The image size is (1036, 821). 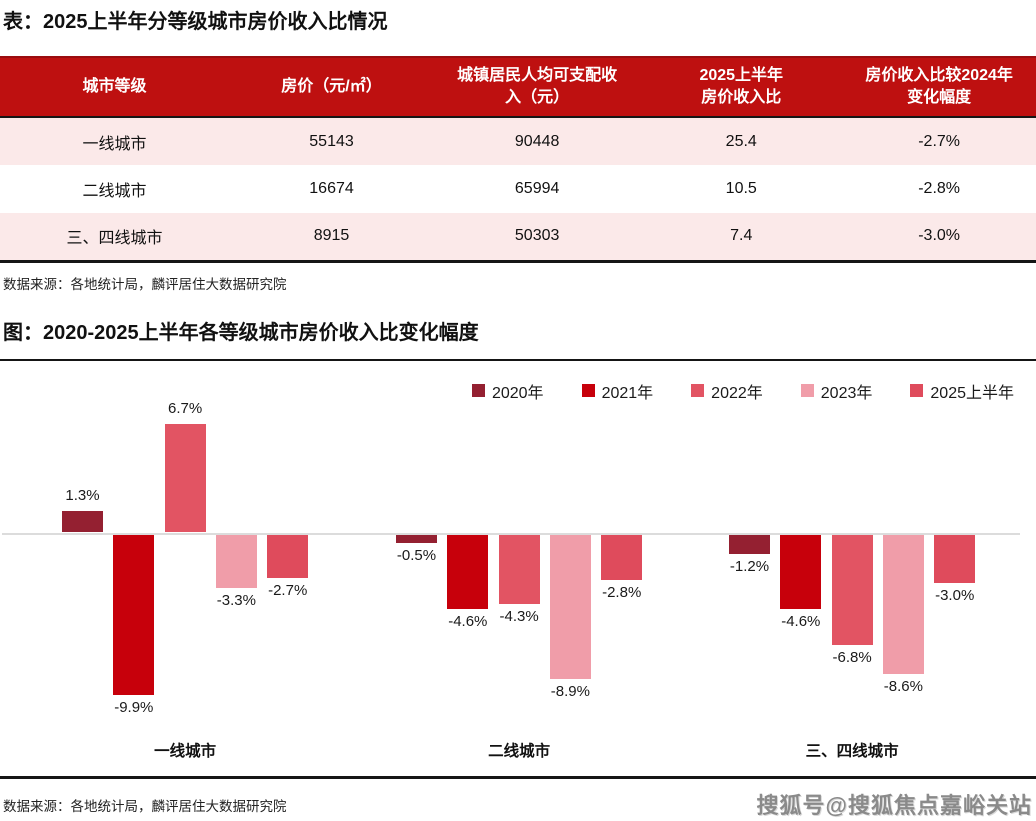 I want to click on table-row: 二线城市 16674 65994 10.5 -2.8%, so click(x=518, y=189).